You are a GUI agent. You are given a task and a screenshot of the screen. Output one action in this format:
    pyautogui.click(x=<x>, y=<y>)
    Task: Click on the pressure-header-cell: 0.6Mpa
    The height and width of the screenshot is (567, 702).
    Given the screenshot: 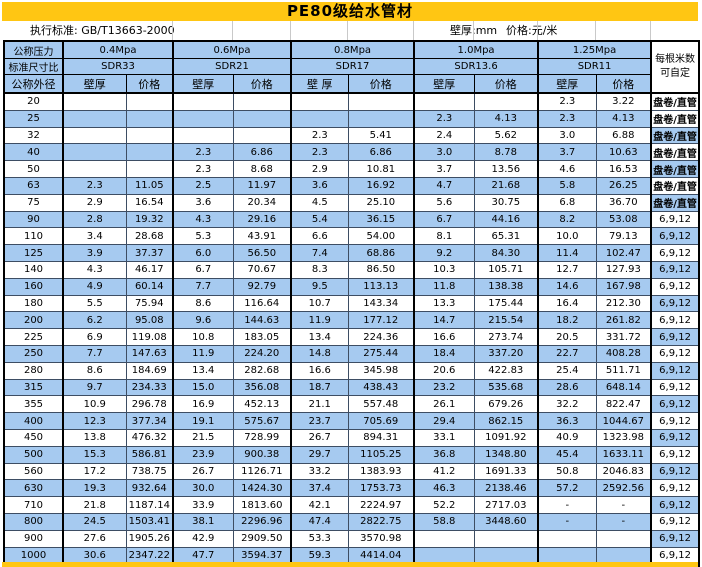 What is the action you would take?
    pyautogui.click(x=233, y=50)
    